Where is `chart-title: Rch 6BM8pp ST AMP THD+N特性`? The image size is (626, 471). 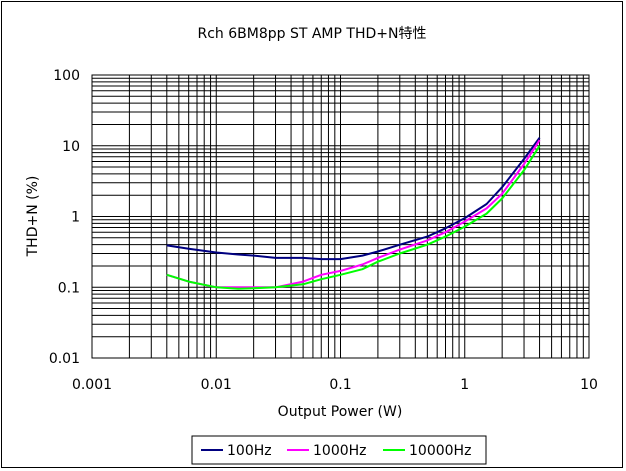
chart-title: Rch 6BM8pp ST AMP THD+N特性 is located at coordinates (312, 34).